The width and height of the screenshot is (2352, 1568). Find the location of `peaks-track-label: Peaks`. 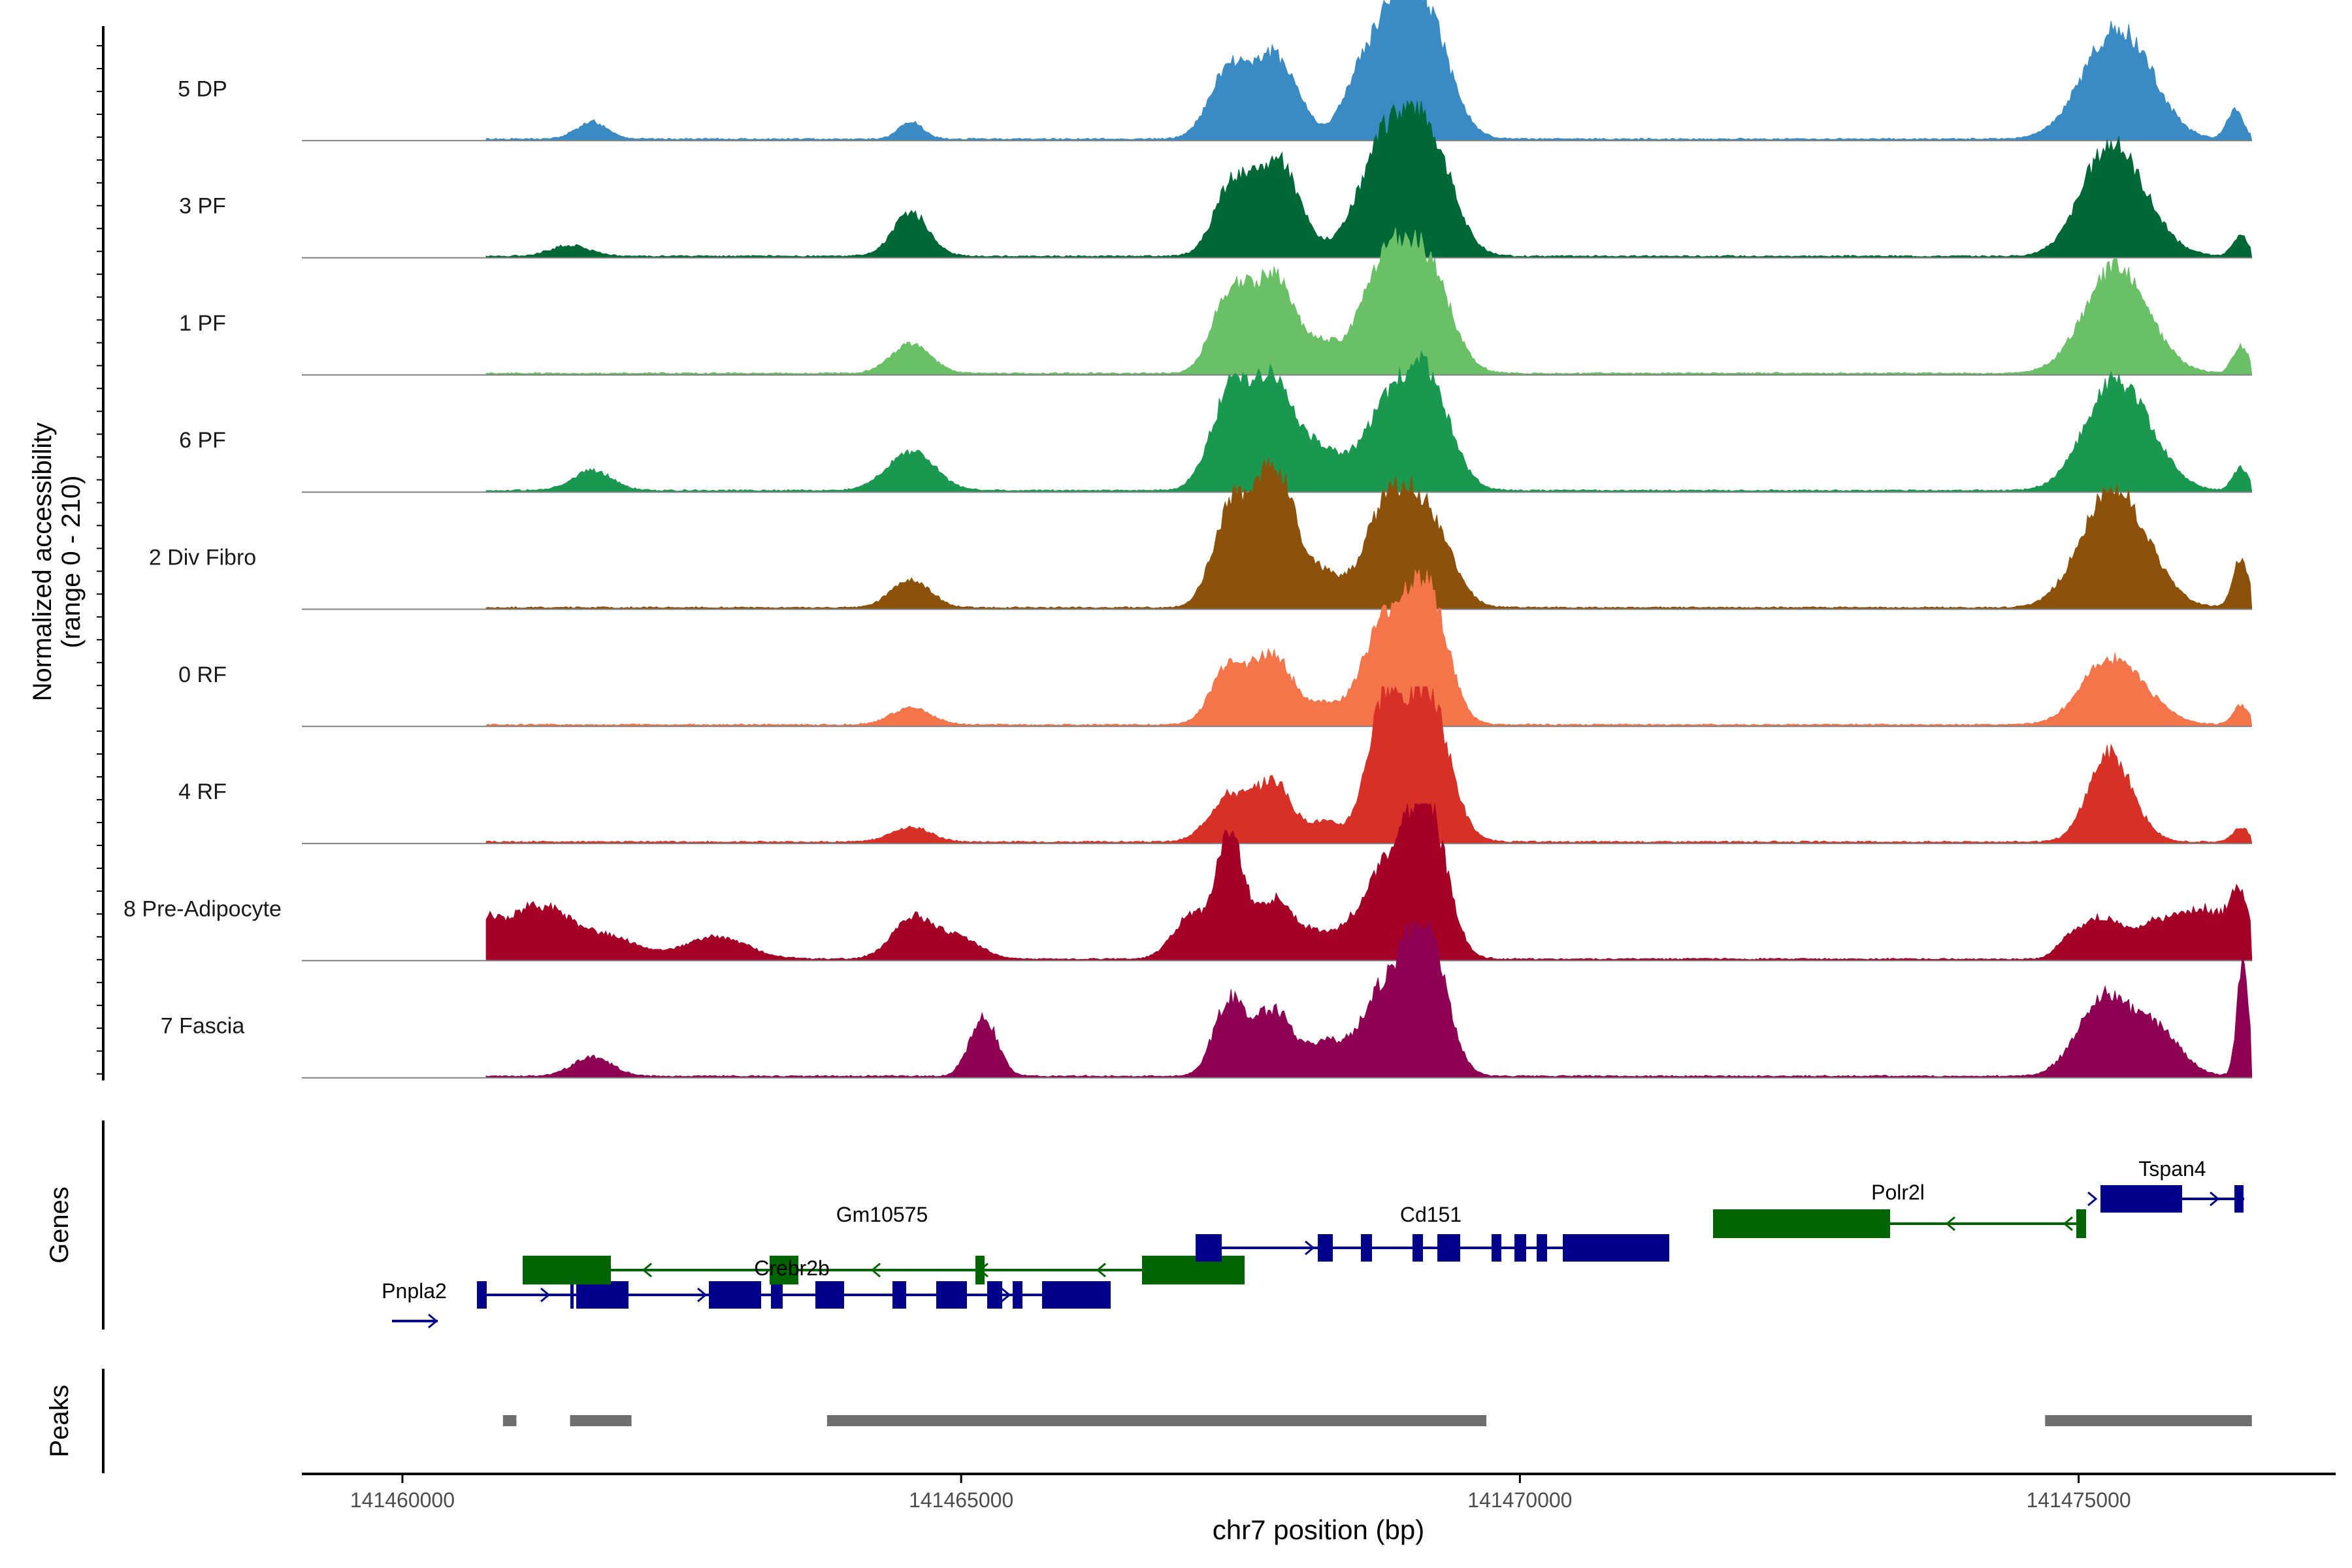

peaks-track-label: Peaks is located at coordinates (59, 1420).